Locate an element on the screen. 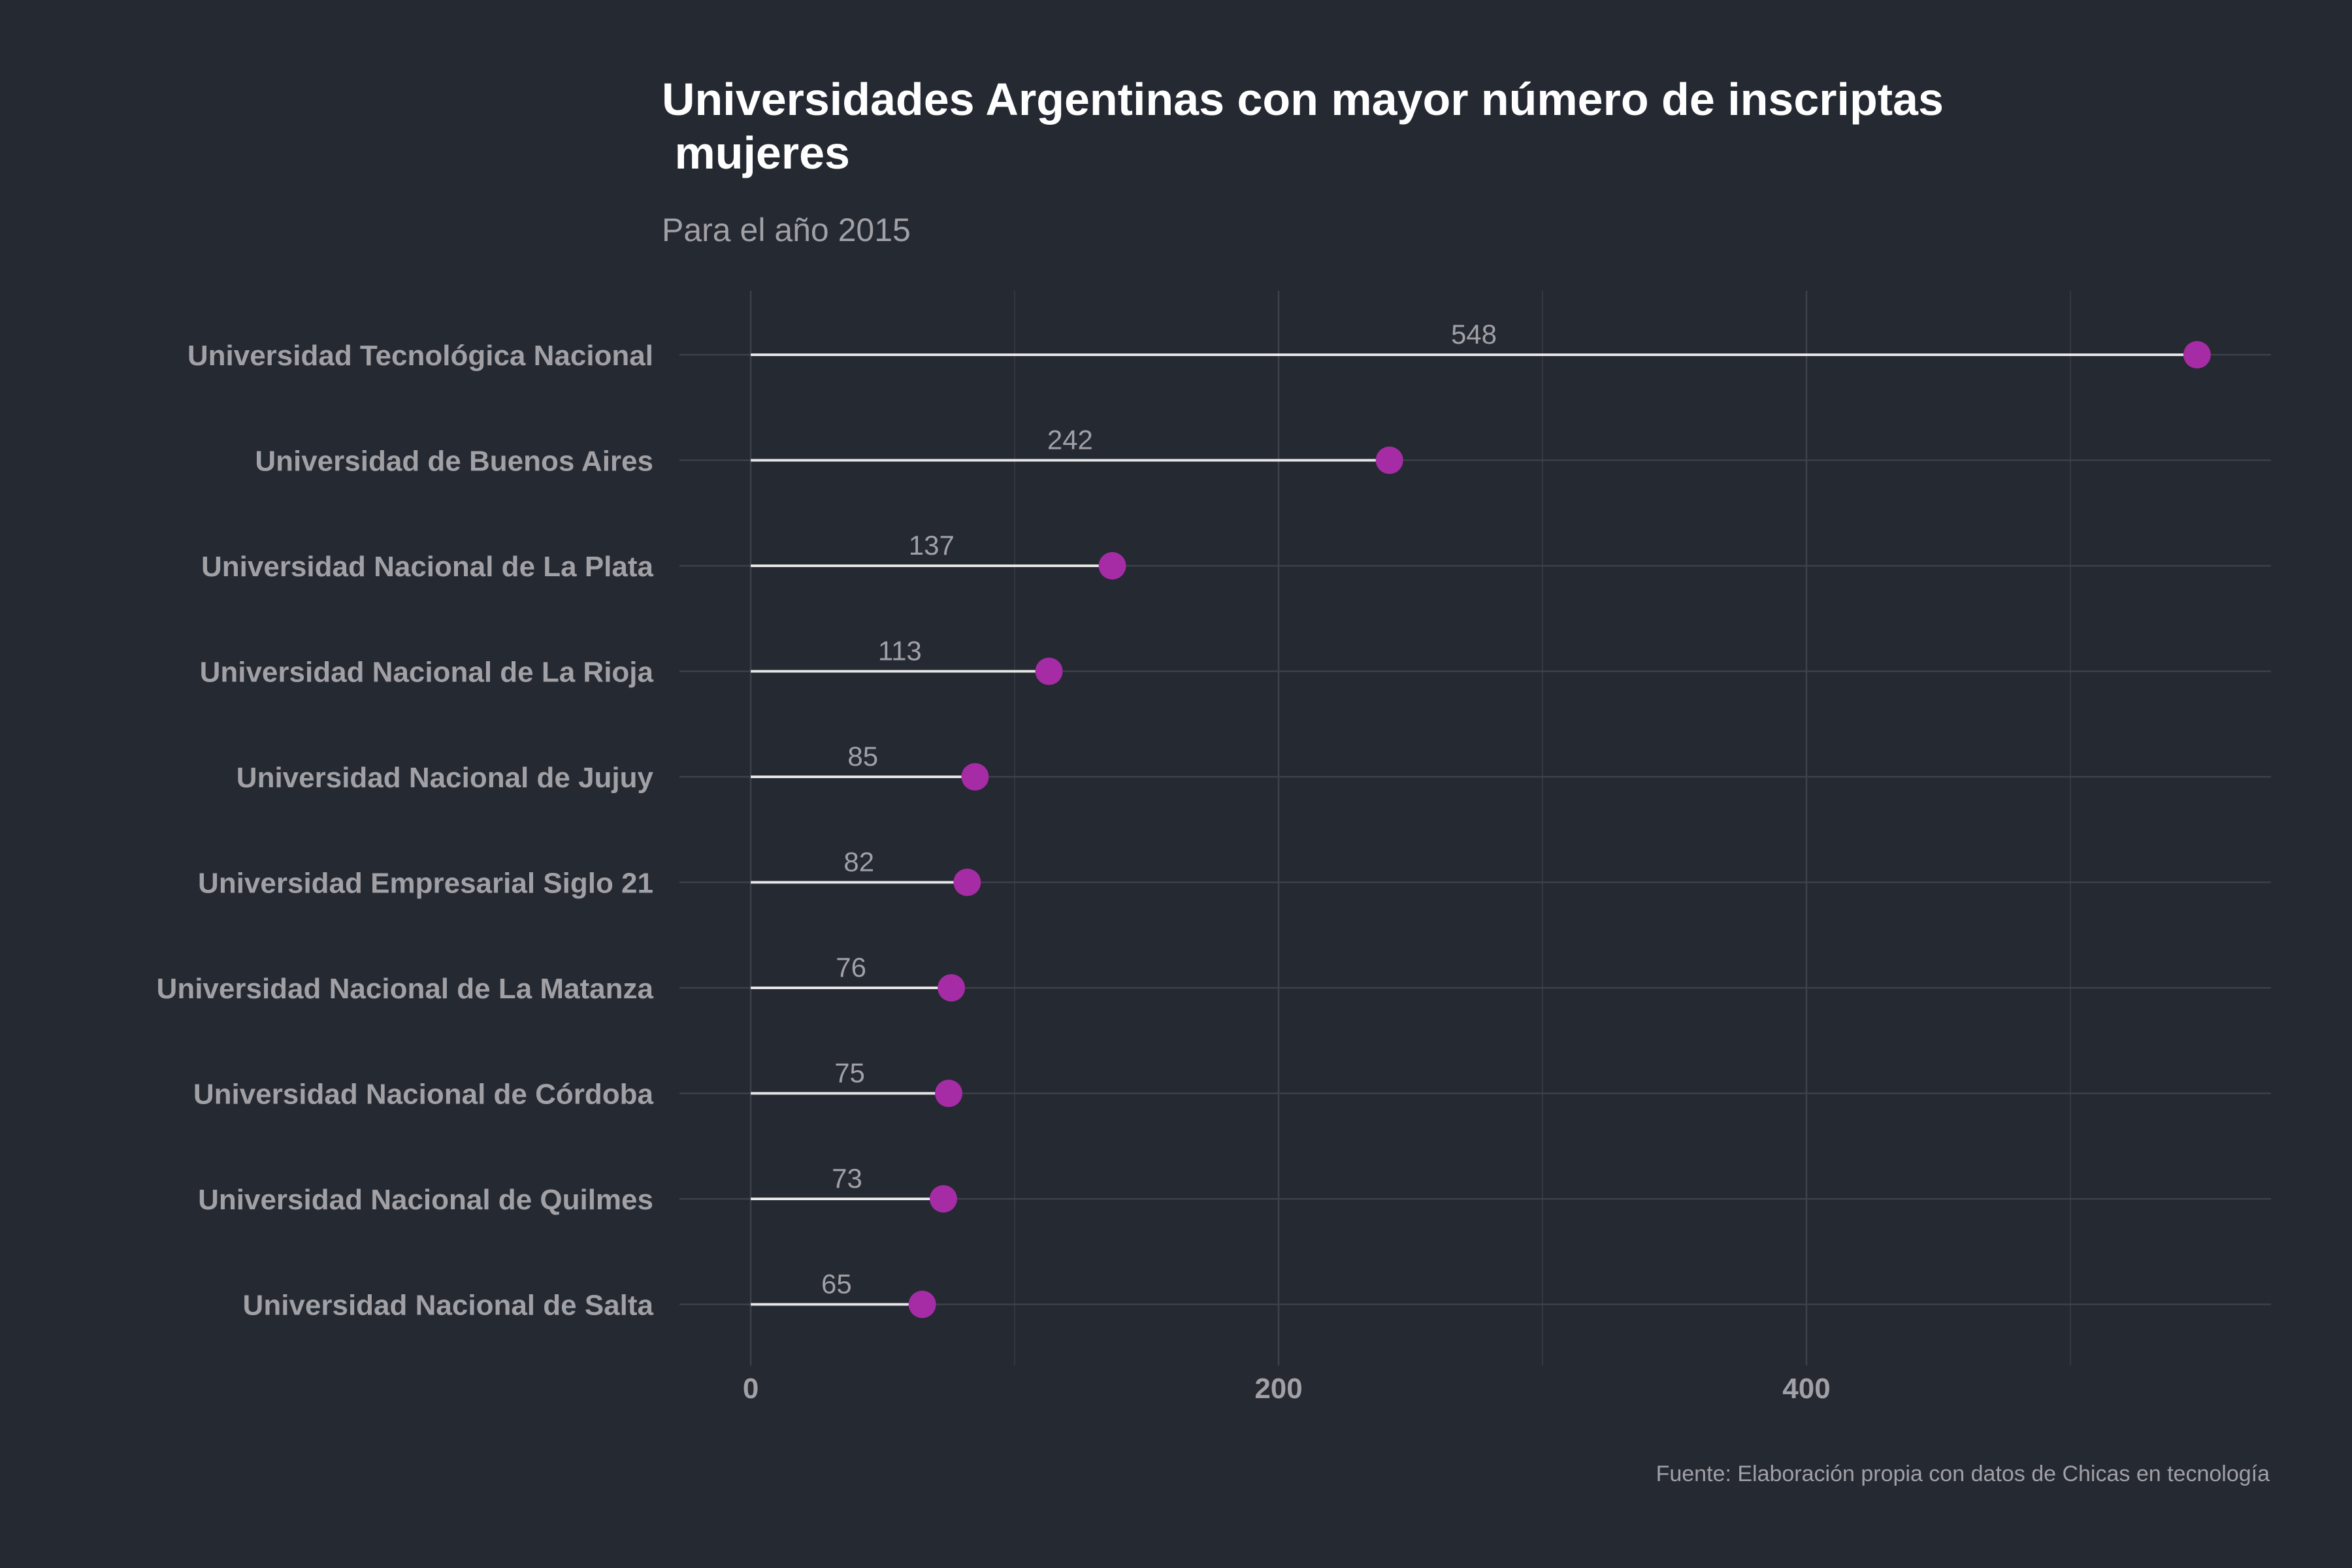 The image size is (2352, 1568). x-axis-tick-label: 0 is located at coordinates (751, 1389).